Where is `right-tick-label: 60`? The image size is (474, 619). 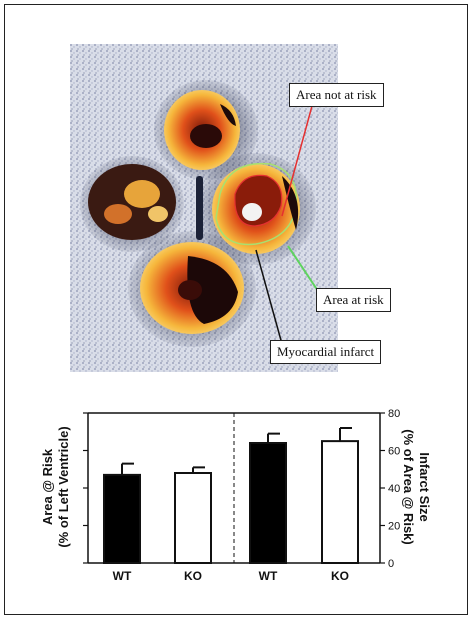 right-tick-label: 60 is located at coordinates (394, 452).